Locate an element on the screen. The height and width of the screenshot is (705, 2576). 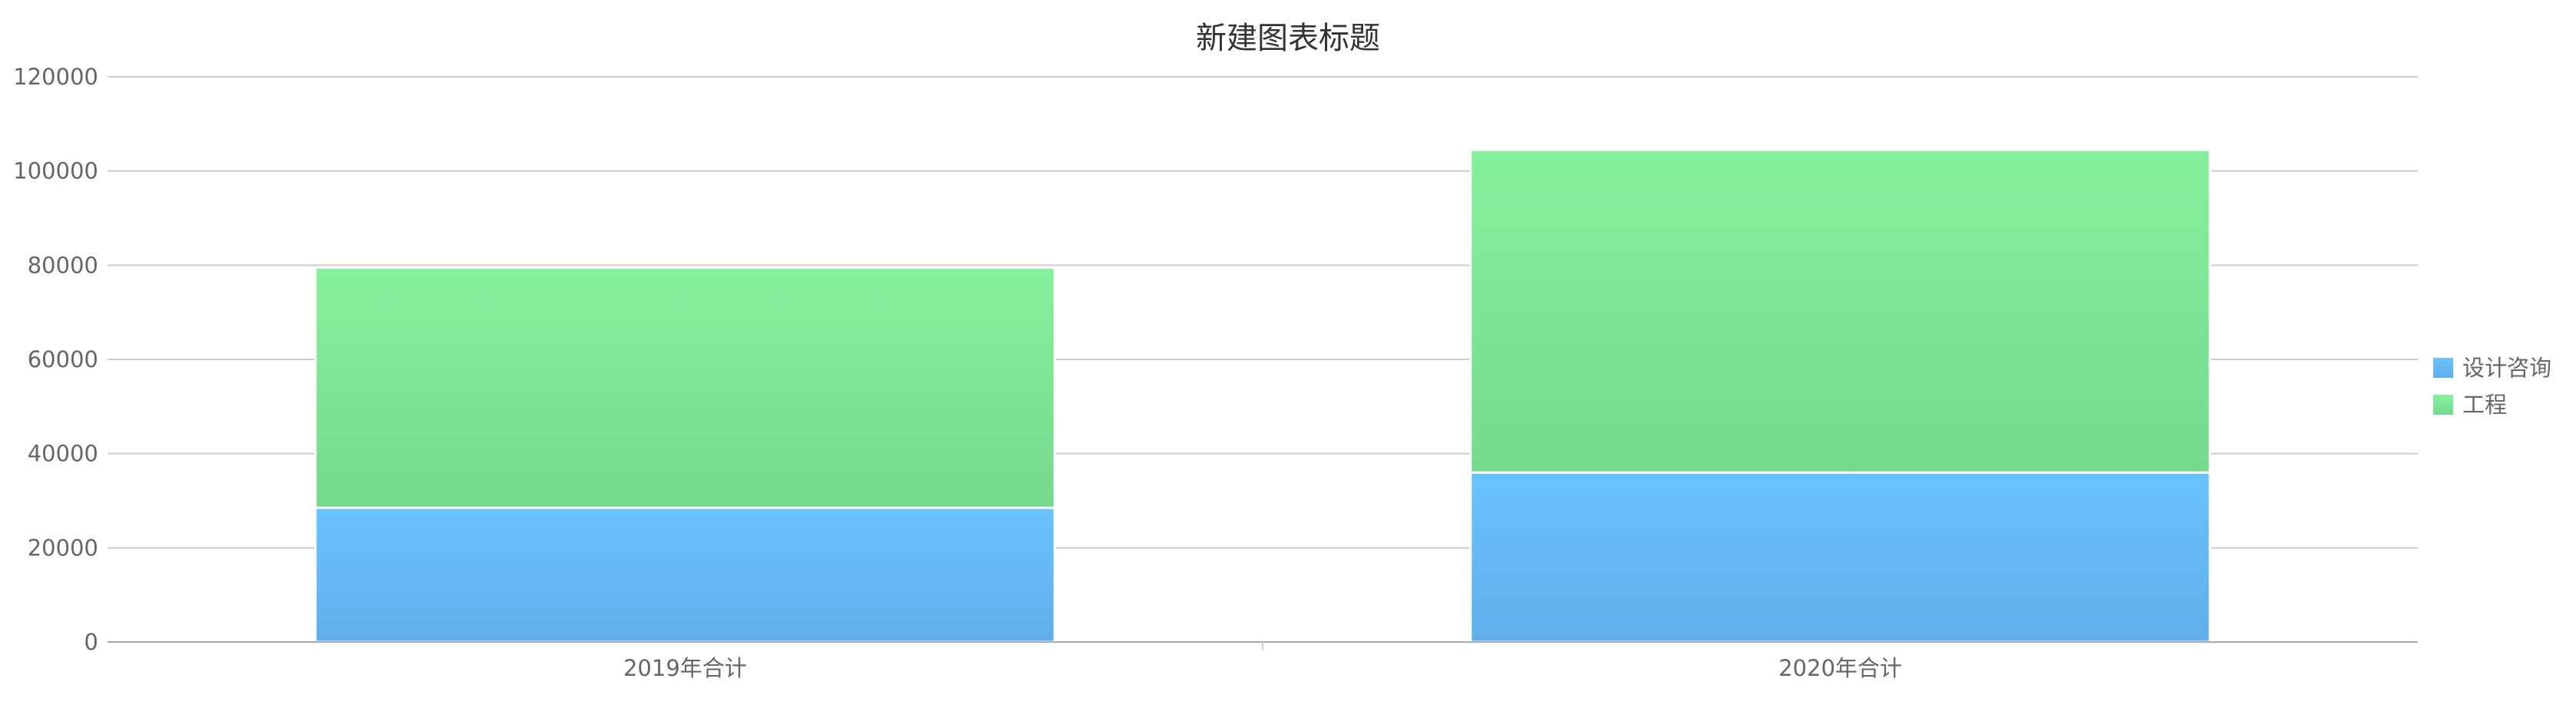
x-axis: 2019年合计 2020年合计 is located at coordinates (1262, 661).